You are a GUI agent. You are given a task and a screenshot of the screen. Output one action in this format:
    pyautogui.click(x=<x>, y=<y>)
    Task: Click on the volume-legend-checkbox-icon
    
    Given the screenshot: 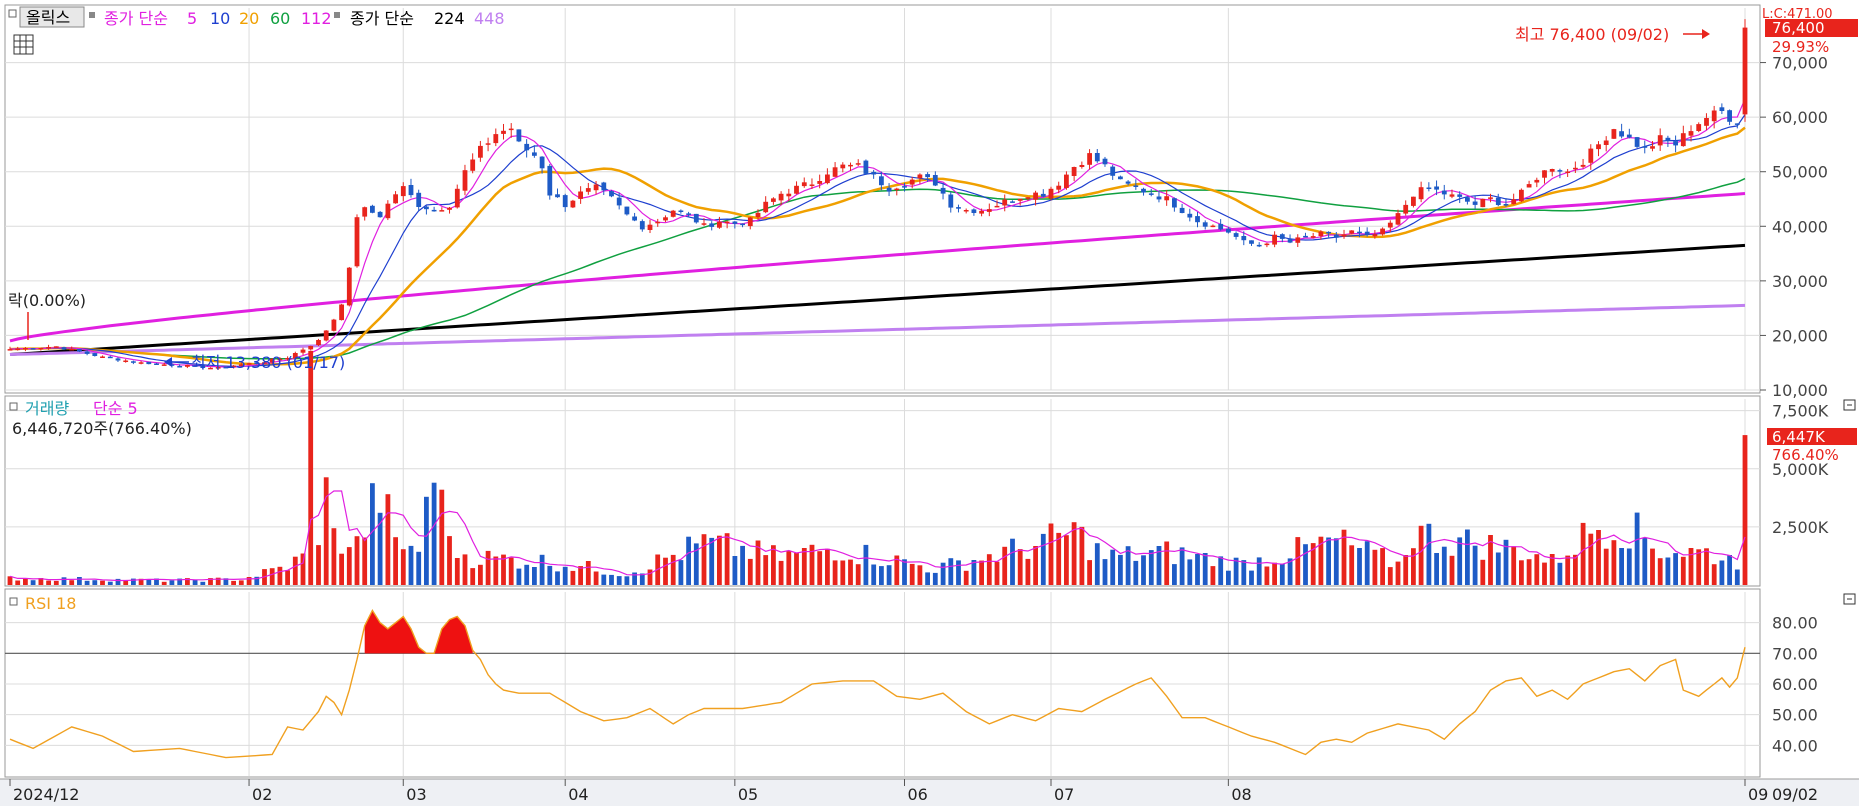 What is the action you would take?
    pyautogui.click(x=13, y=406)
    